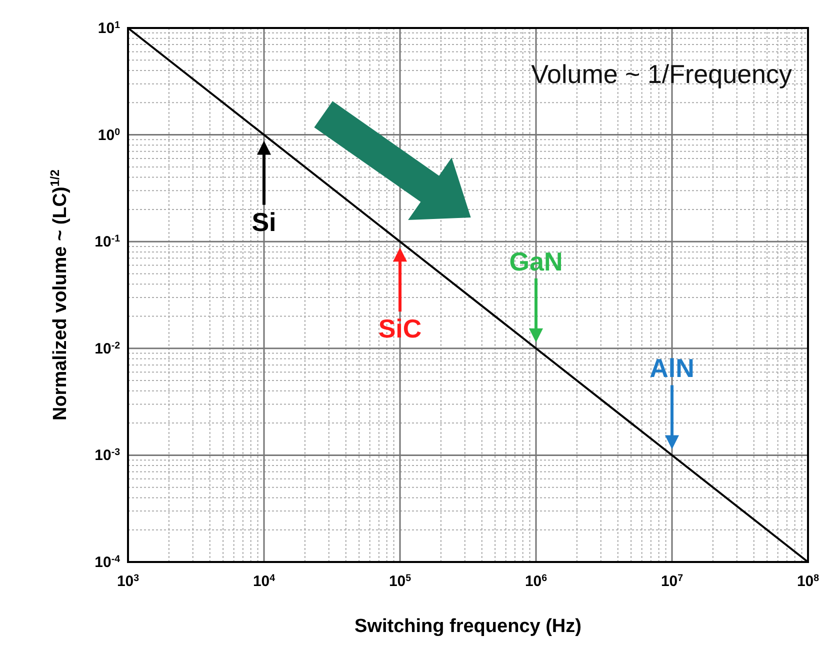 This screenshot has width=828, height=667. Describe the element at coordinates (808, 581) in the screenshot. I see `x-tick-label: 10$^{8}$` at that location.